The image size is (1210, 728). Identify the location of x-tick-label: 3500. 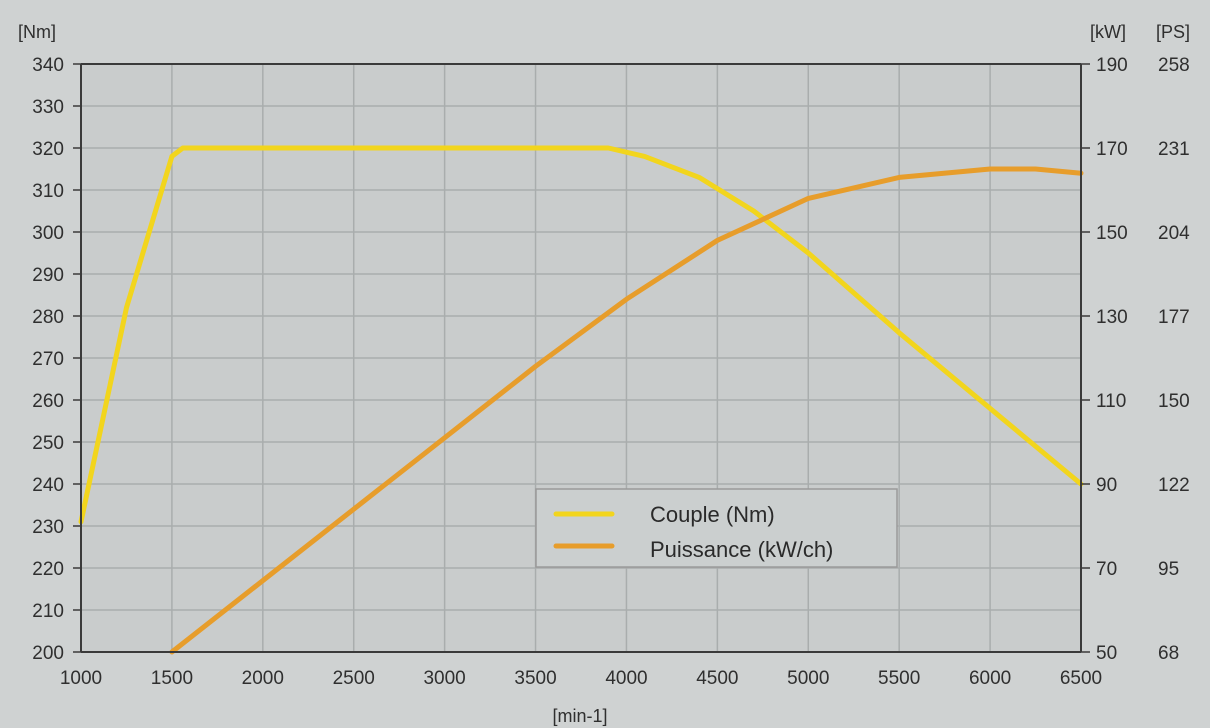
(535, 678).